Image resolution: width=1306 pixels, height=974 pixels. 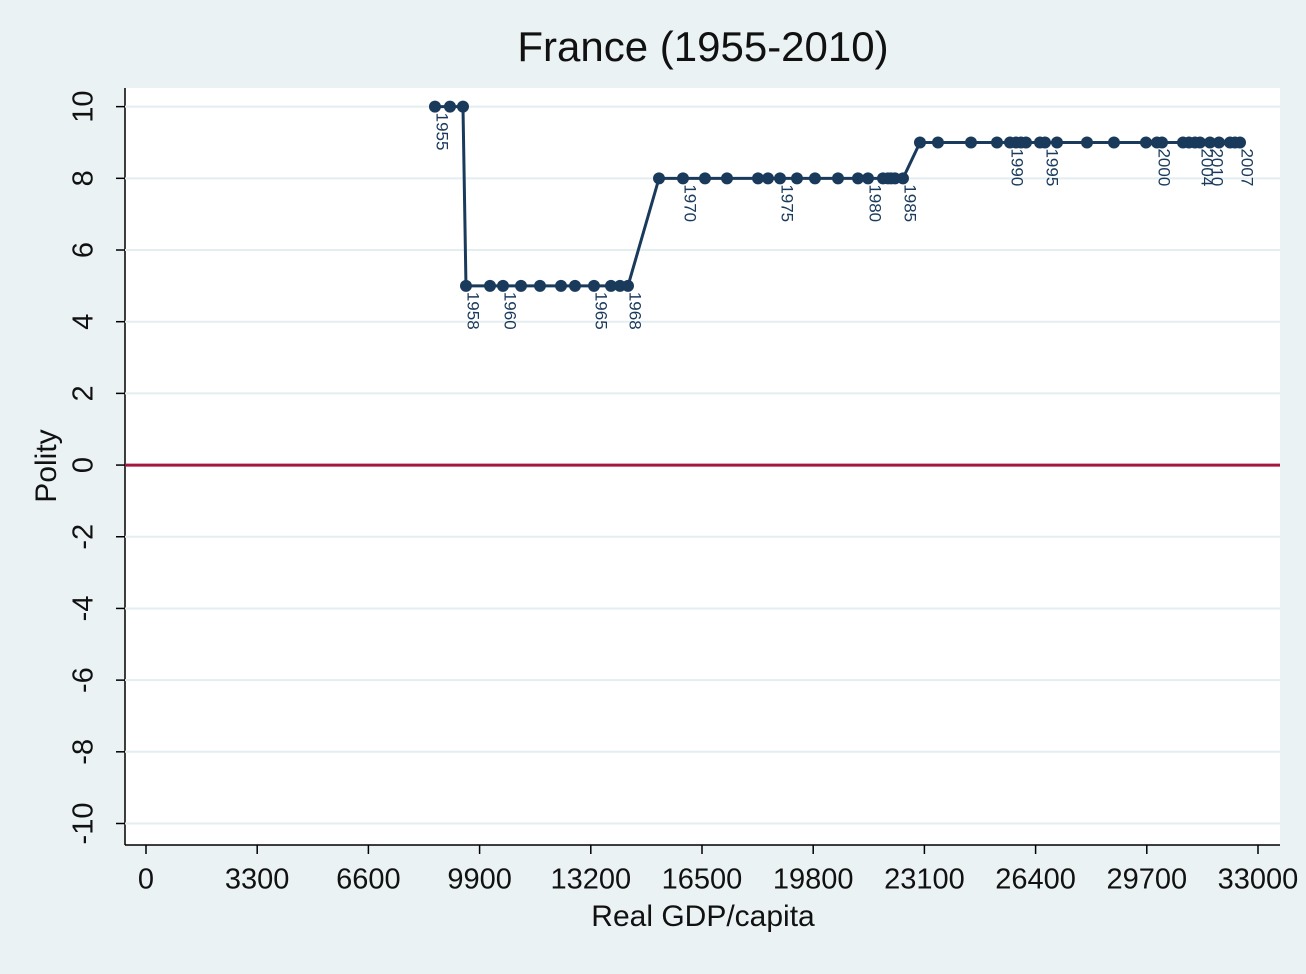 I want to click on y-tick-label: 2, so click(x=84, y=393).